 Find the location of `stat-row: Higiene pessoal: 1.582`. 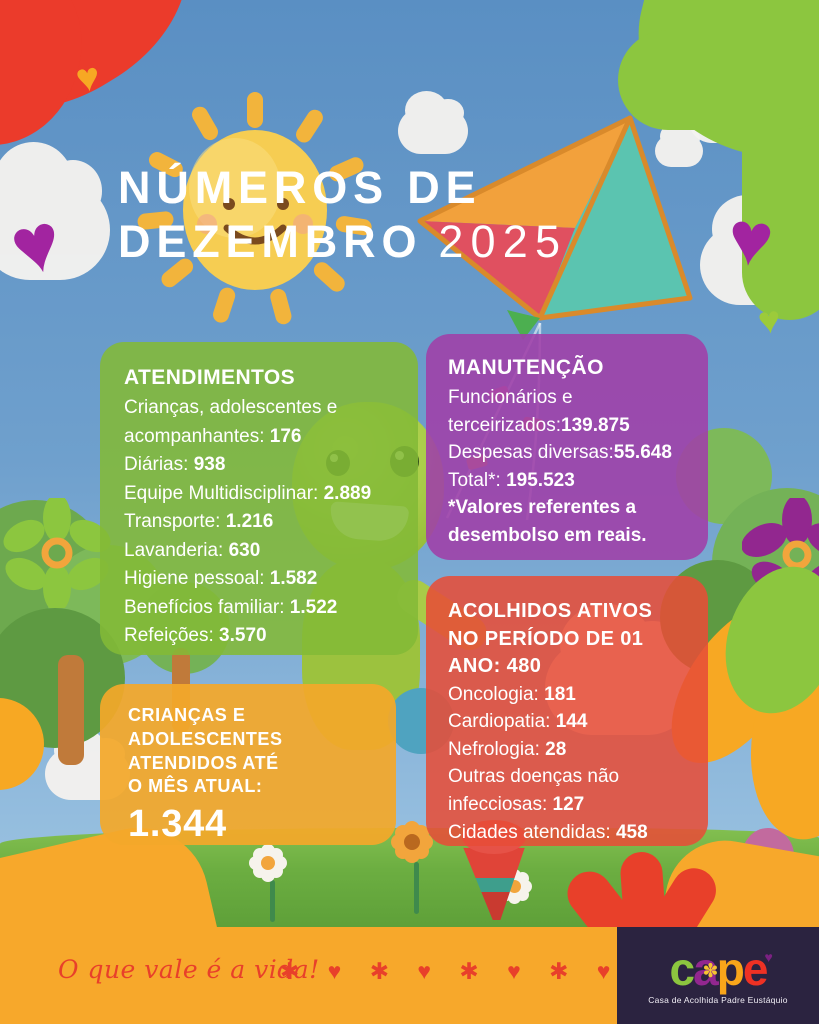

stat-row: Higiene pessoal: 1.582 is located at coordinates (261, 579).